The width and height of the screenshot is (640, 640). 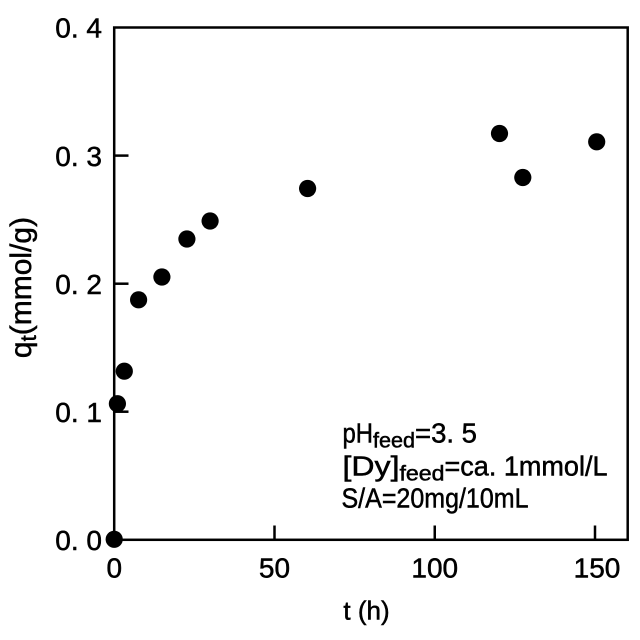 What do you see at coordinates (78, 28) in the screenshot?
I see `svg-text: 0. 4` at bounding box center [78, 28].